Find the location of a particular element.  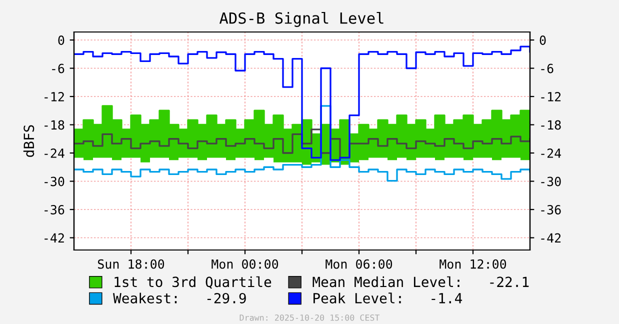

y2-tick-label: -6 is located at coordinates (547, 69).